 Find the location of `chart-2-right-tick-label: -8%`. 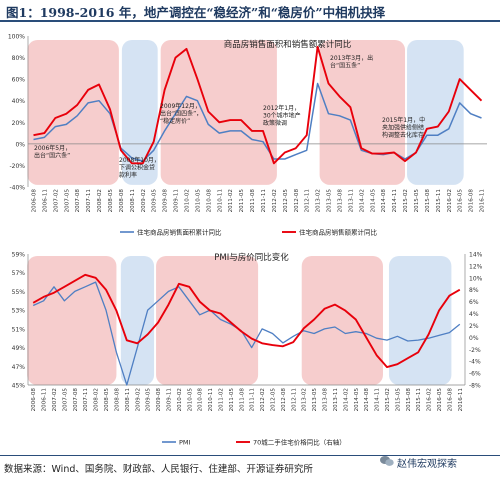

chart-2-right-tick-label: -8% is located at coordinates (475, 386).